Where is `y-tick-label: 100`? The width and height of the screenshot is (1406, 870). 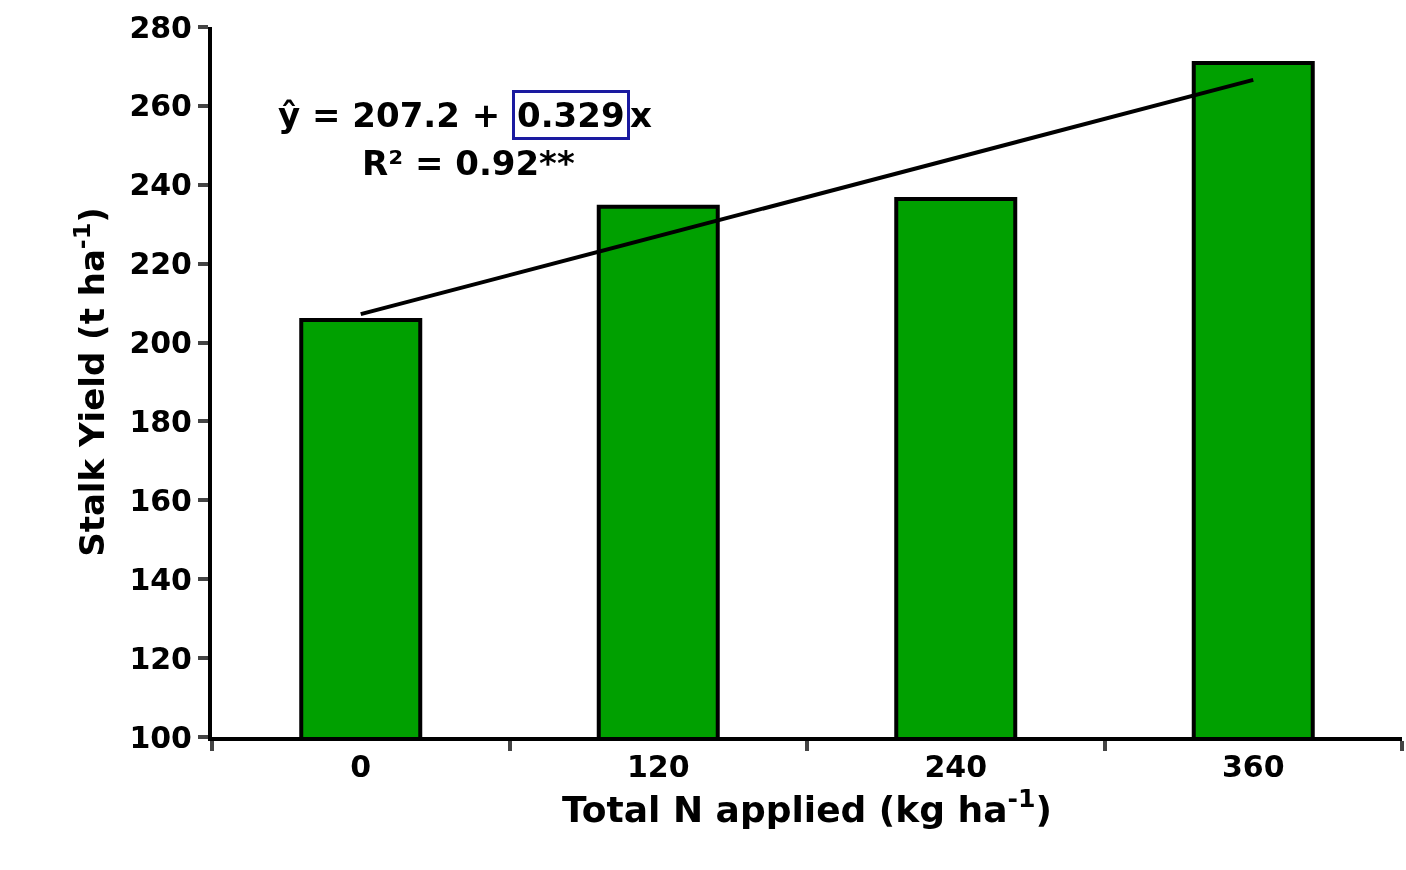
y-tick-label: 100 is located at coordinates (160, 737).